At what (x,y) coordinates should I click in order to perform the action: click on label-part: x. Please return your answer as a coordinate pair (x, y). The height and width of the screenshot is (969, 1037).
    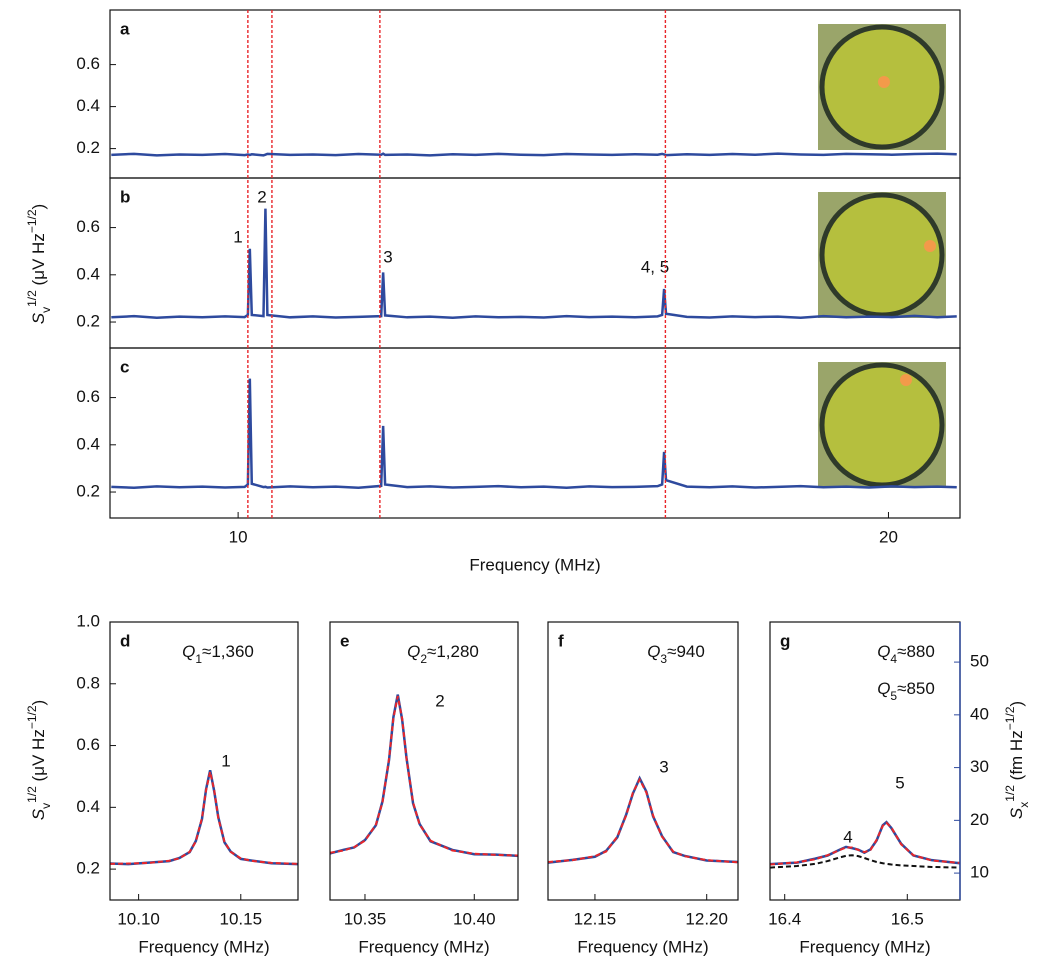
    Looking at the image, I should click on (1024, 805).